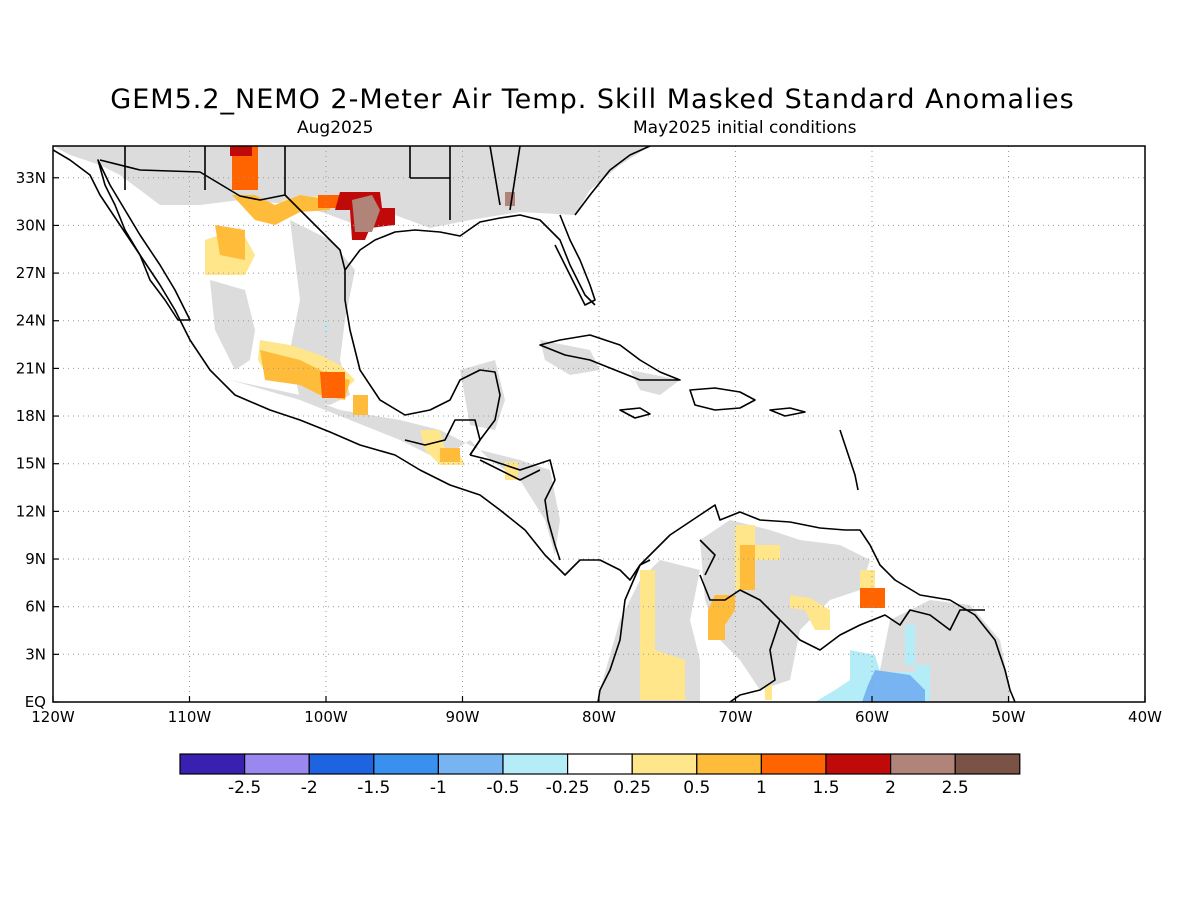 The height and width of the screenshot is (900, 1200). What do you see at coordinates (326, 717) in the screenshot?
I see `lon-tick-label: 100W` at bounding box center [326, 717].